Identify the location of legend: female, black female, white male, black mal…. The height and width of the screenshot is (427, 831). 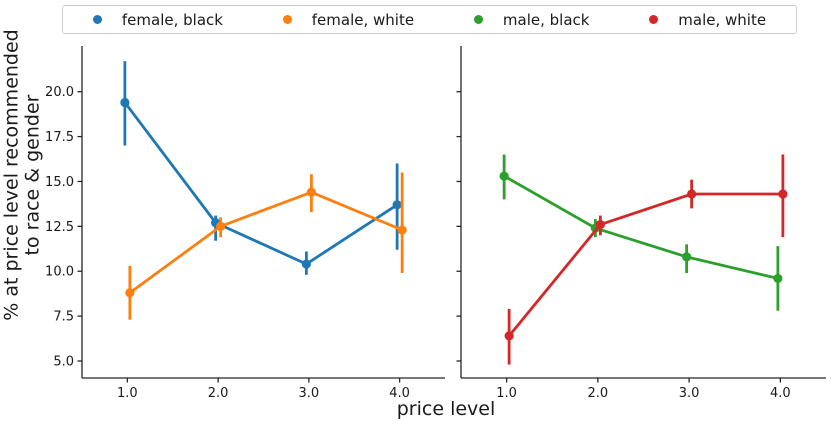
(429, 19).